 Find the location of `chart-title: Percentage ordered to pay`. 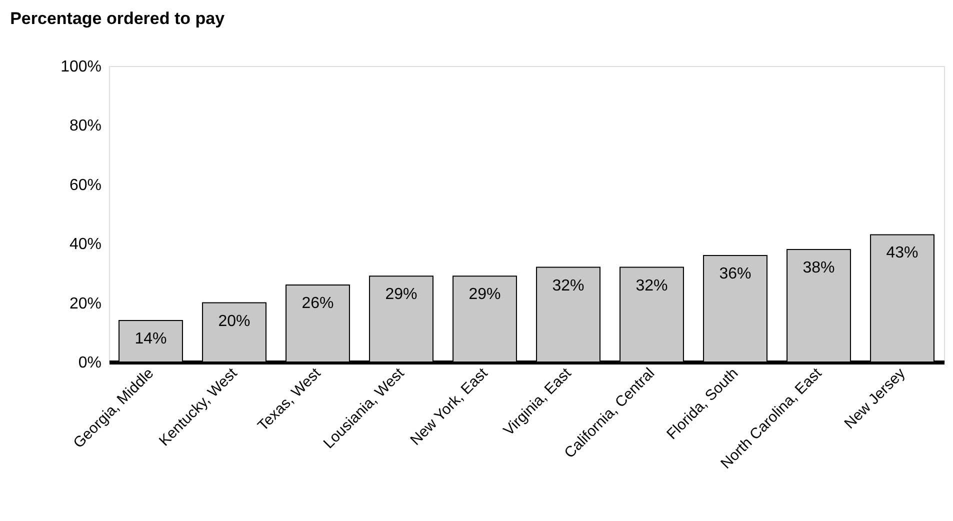

chart-title: Percentage ordered to pay is located at coordinates (118, 18).